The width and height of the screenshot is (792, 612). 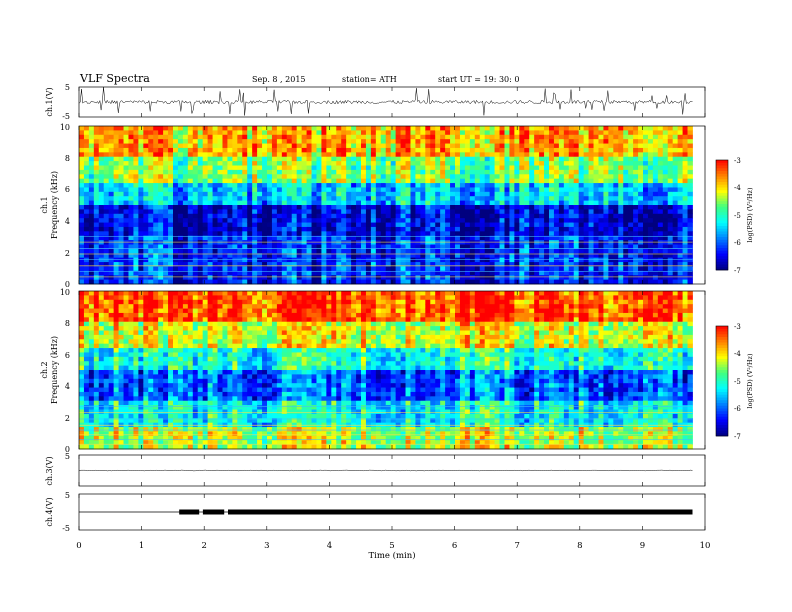 What do you see at coordinates (722, 186) in the screenshot?
I see `colorbar-swatch` at bounding box center [722, 186].